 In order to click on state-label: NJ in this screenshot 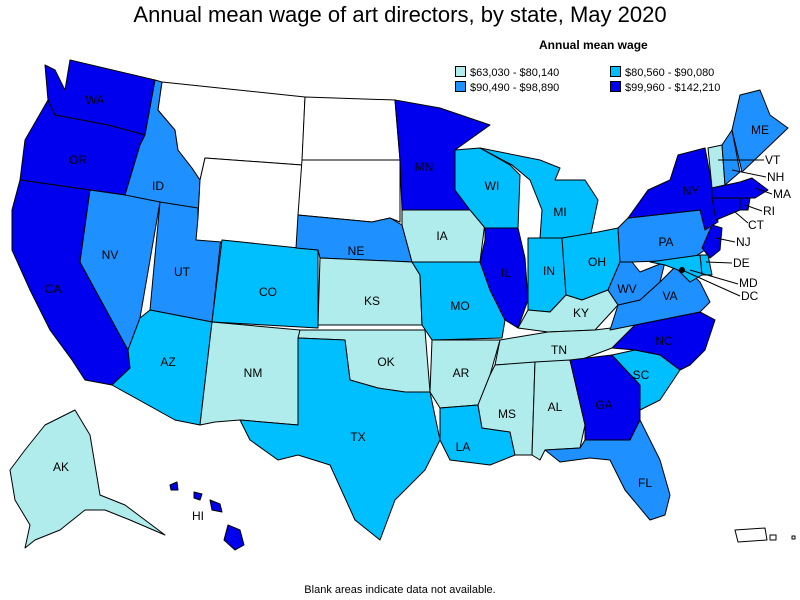, I will do `click(743, 242)`.